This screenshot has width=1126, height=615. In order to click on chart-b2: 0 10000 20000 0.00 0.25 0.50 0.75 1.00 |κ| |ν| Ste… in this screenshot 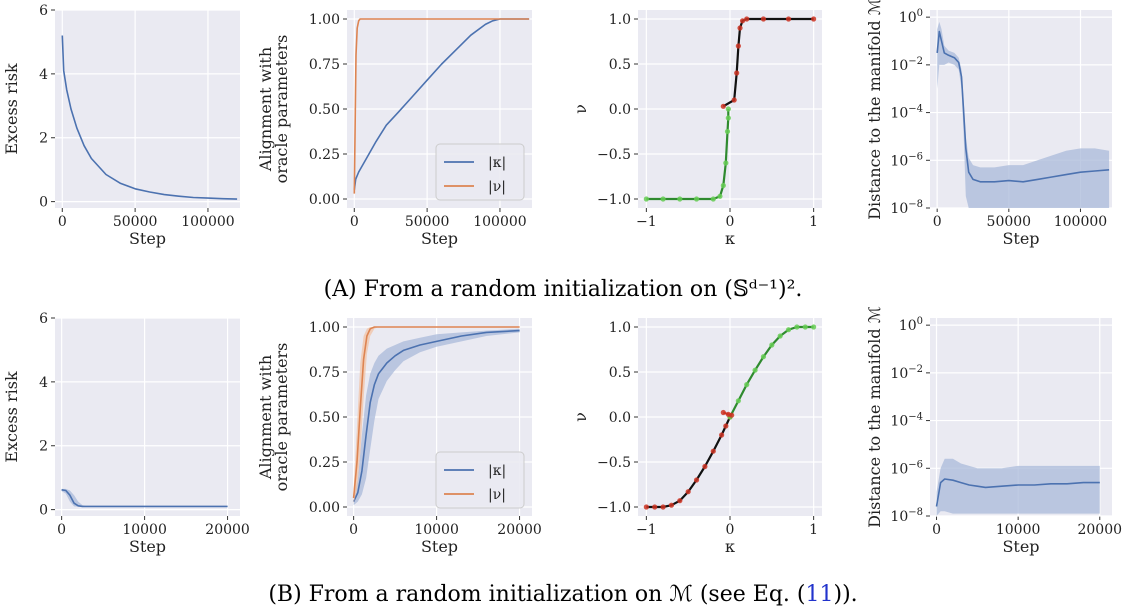, I will do `click(399, 437)`.